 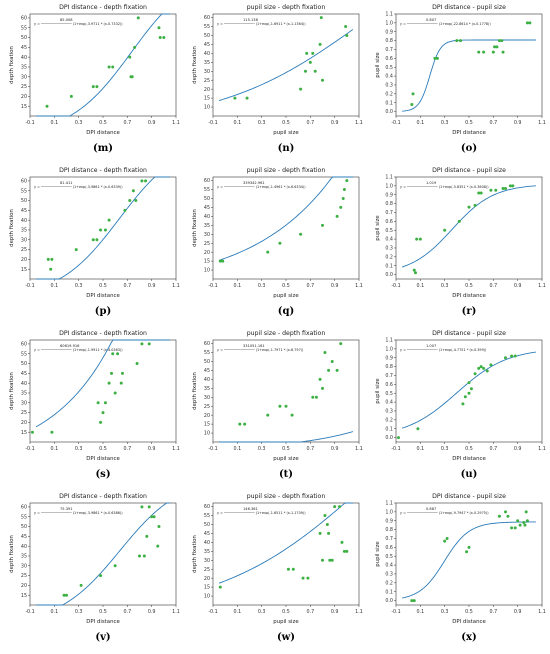 What do you see at coordinates (24, 586) in the screenshot?
I see `y-tick-label: 20` at bounding box center [24, 586].